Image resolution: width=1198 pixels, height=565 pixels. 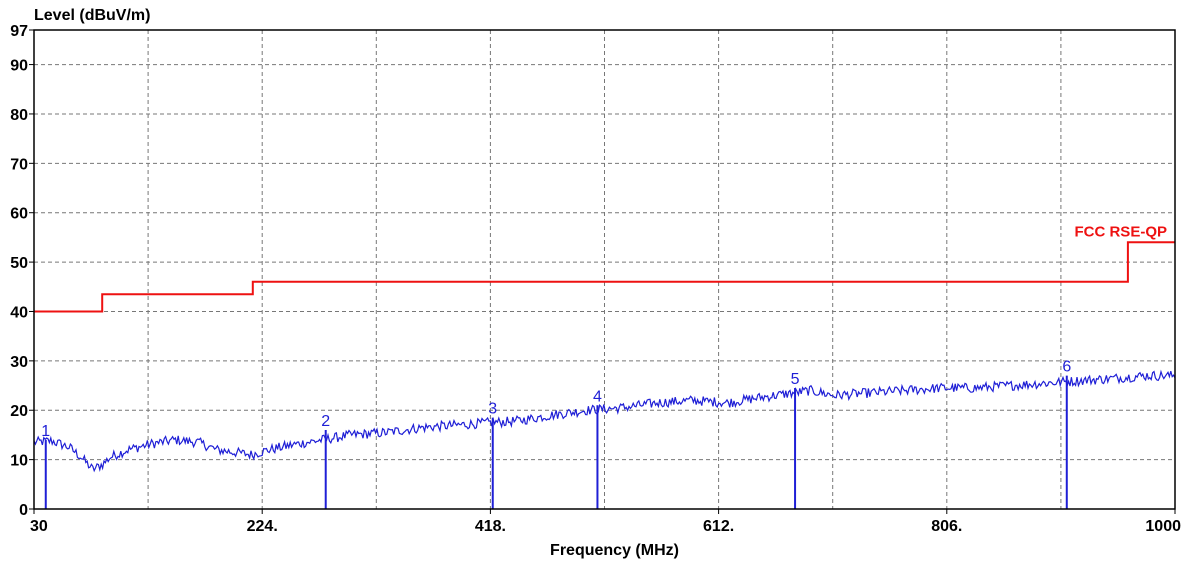 I want to click on x-tick-label: 30, so click(x=39, y=526).